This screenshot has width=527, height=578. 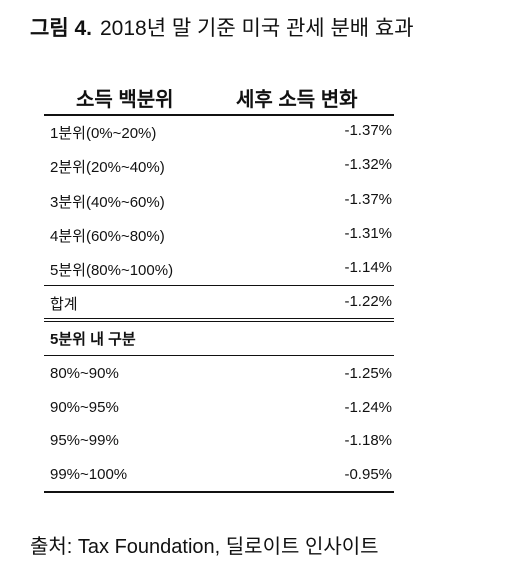 What do you see at coordinates (368, 407) in the screenshot?
I see `value-cell: -1.24%` at bounding box center [368, 407].